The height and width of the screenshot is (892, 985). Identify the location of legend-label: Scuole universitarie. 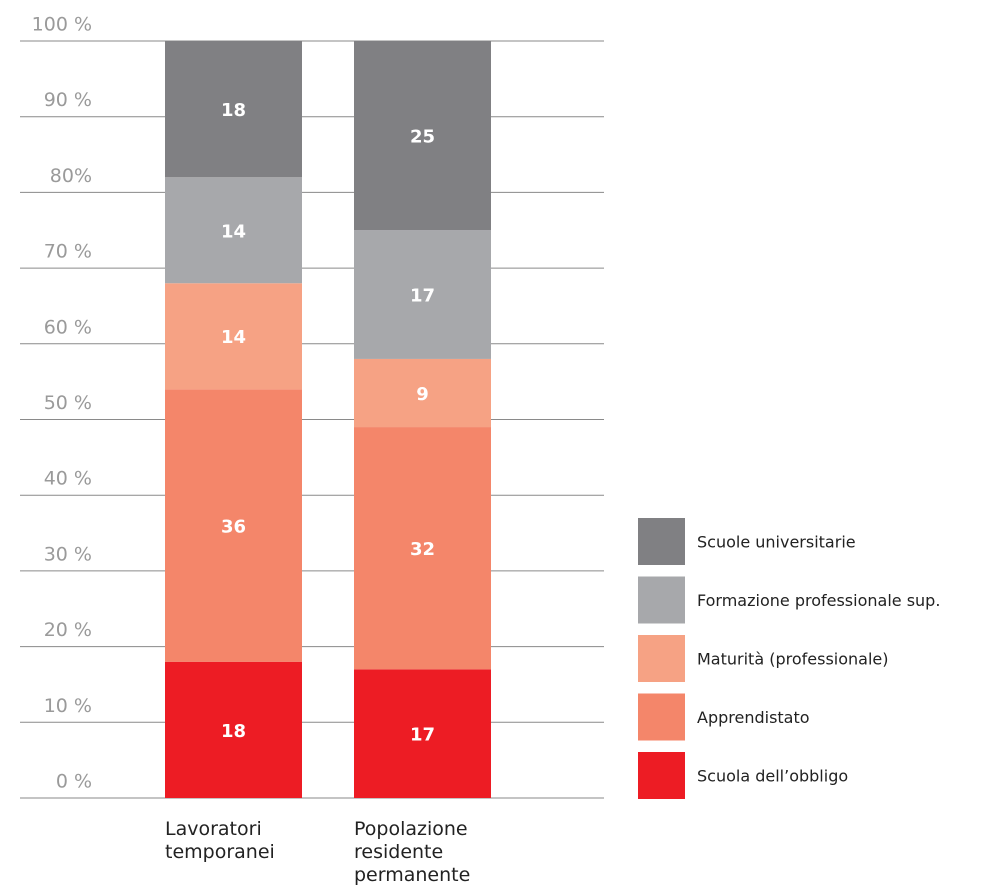
(776, 542).